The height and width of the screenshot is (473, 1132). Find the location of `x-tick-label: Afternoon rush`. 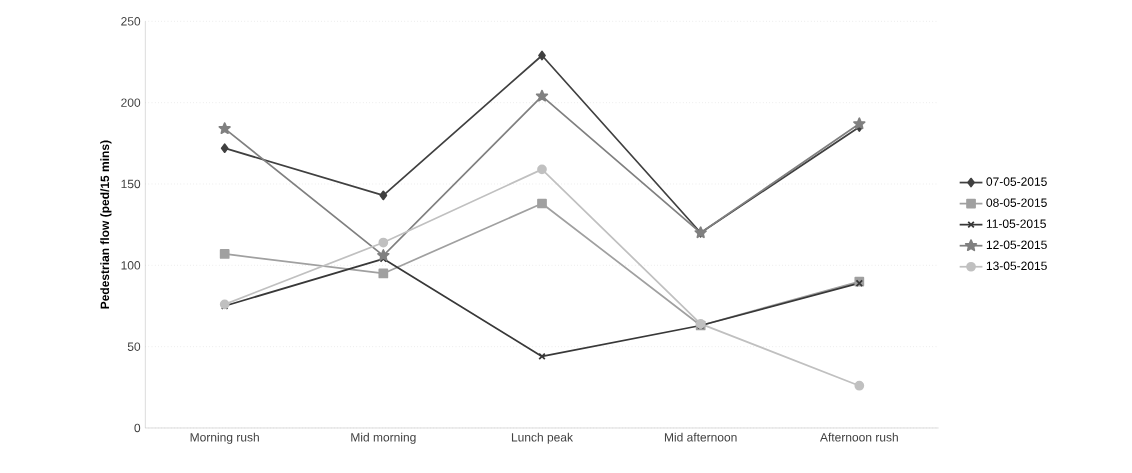

x-tick-label: Afternoon rush is located at coordinates (858, 437).